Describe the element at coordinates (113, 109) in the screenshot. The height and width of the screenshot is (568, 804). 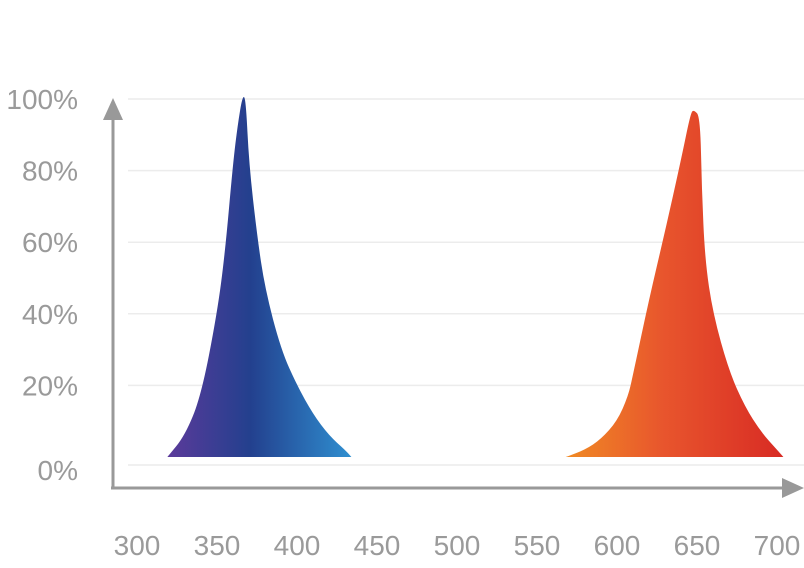
I see `y-axis-arrow-icon` at that location.